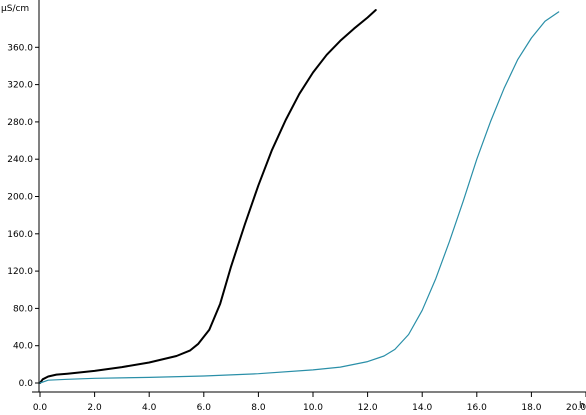  Describe the element at coordinates (149, 408) in the screenshot. I see `x-tick-label: 4.0` at that location.